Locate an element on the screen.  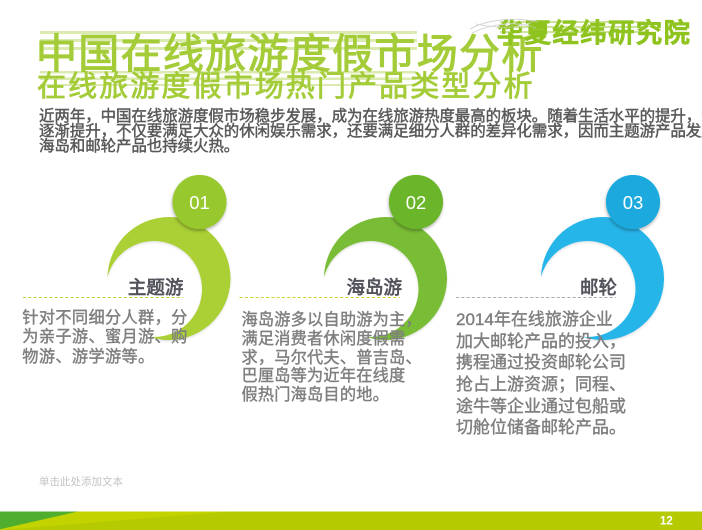
svg-text: 03 is located at coordinates (633, 202).